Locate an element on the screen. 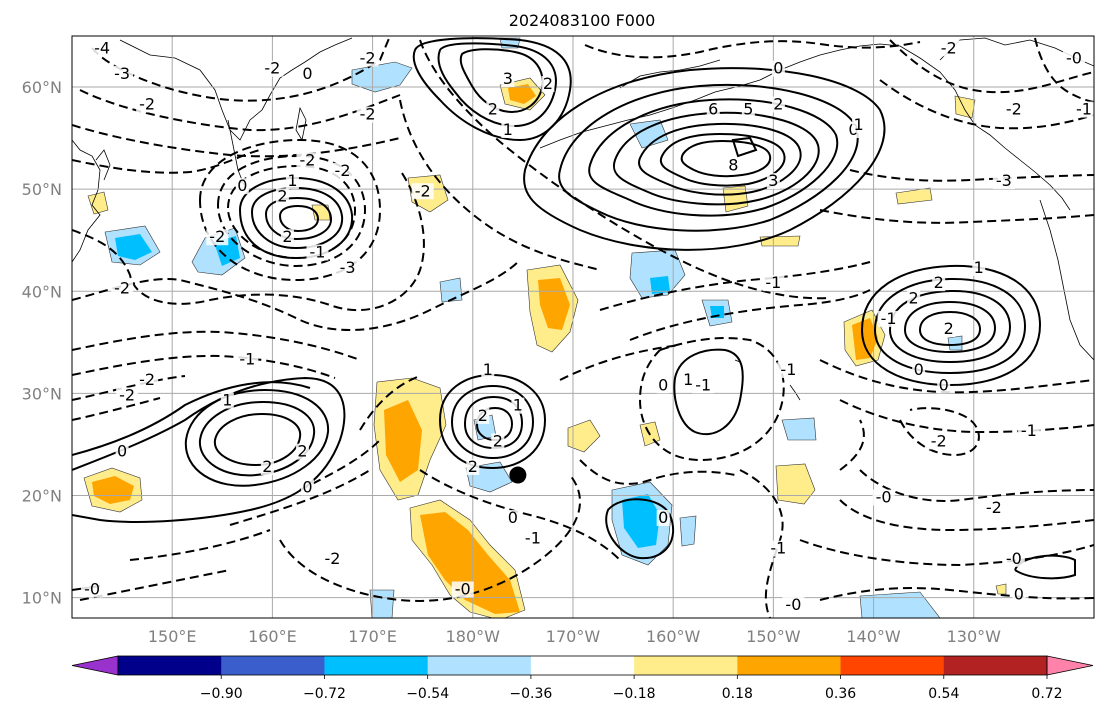 The height and width of the screenshot is (712, 1105). longitude-tick-label: 170°W is located at coordinates (573, 636).